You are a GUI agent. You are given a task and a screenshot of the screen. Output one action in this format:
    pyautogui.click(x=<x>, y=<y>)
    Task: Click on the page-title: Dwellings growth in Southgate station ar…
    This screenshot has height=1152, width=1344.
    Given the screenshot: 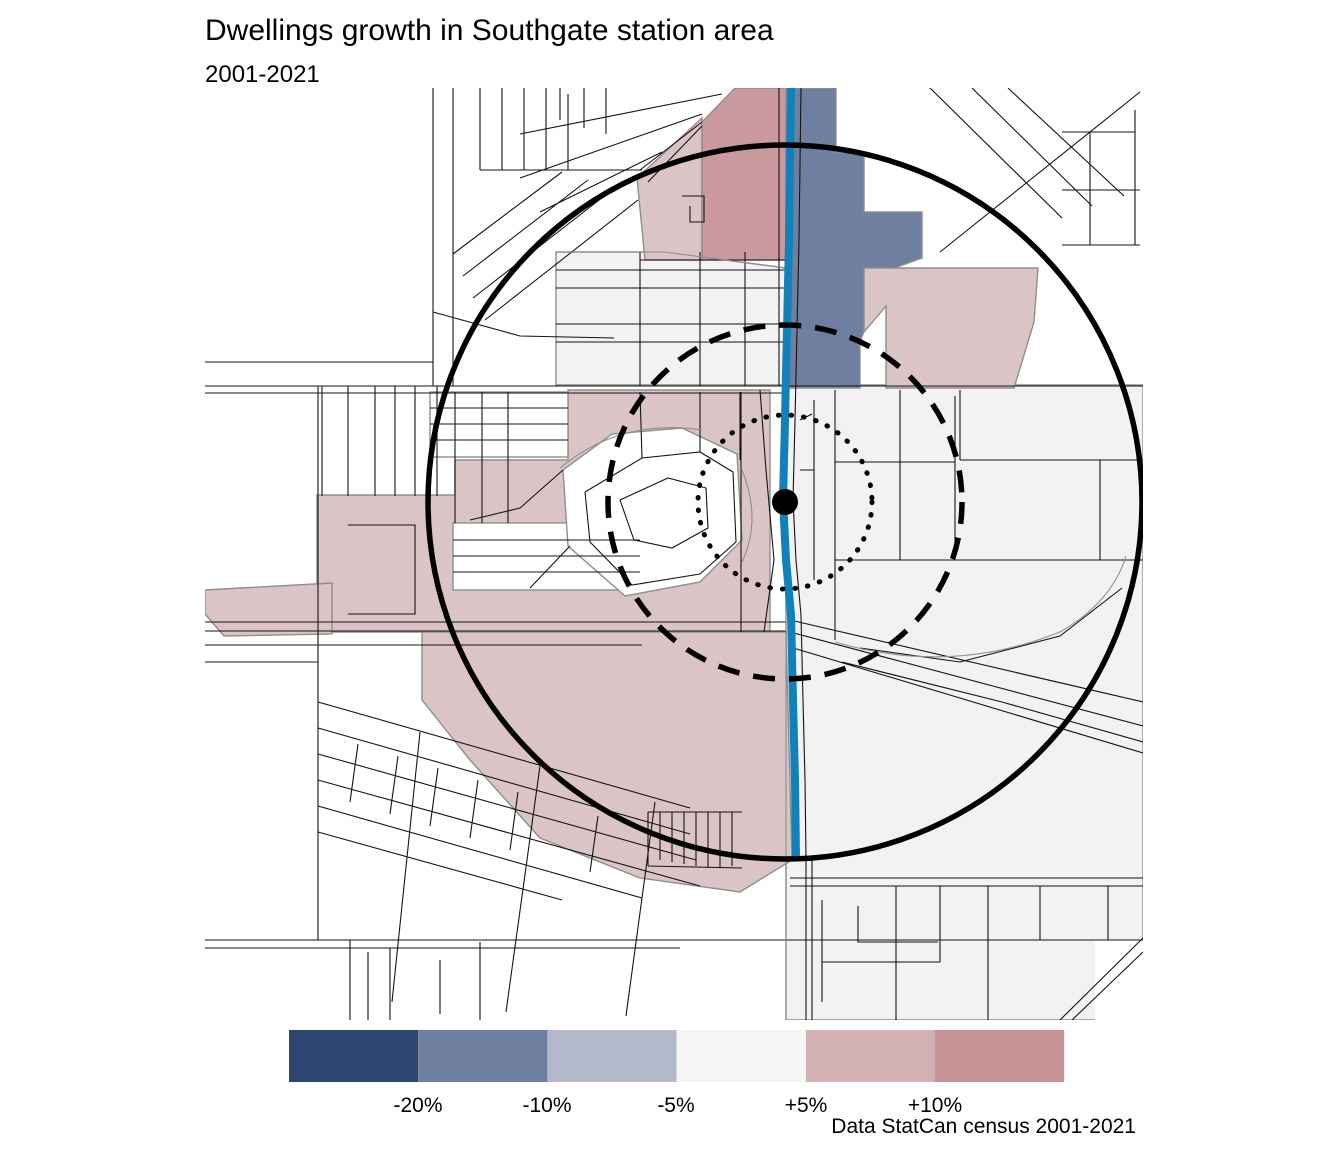 What is the action you would take?
    pyautogui.click(x=489, y=30)
    